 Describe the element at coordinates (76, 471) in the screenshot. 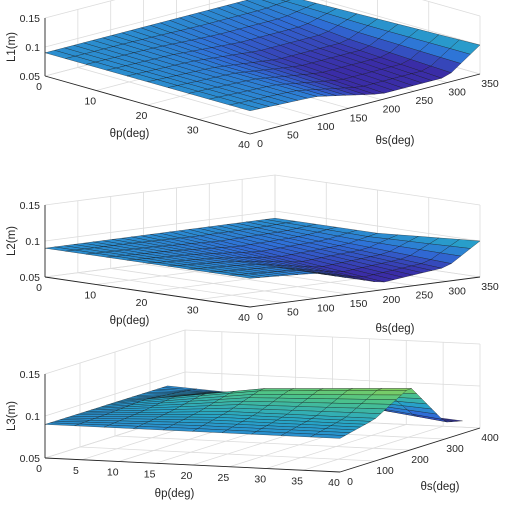

I see `x-tick-label: 5` at that location.